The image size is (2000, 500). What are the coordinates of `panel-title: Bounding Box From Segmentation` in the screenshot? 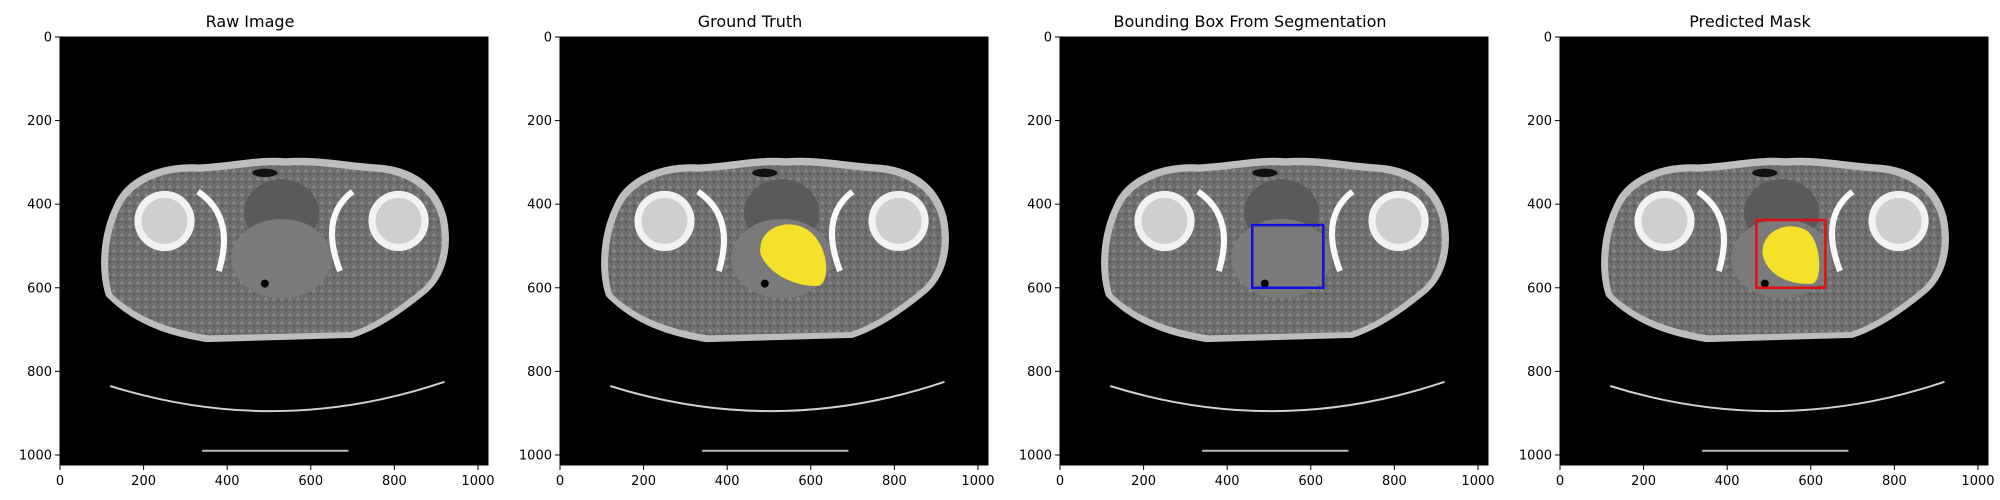 It's located at (1250, 21).